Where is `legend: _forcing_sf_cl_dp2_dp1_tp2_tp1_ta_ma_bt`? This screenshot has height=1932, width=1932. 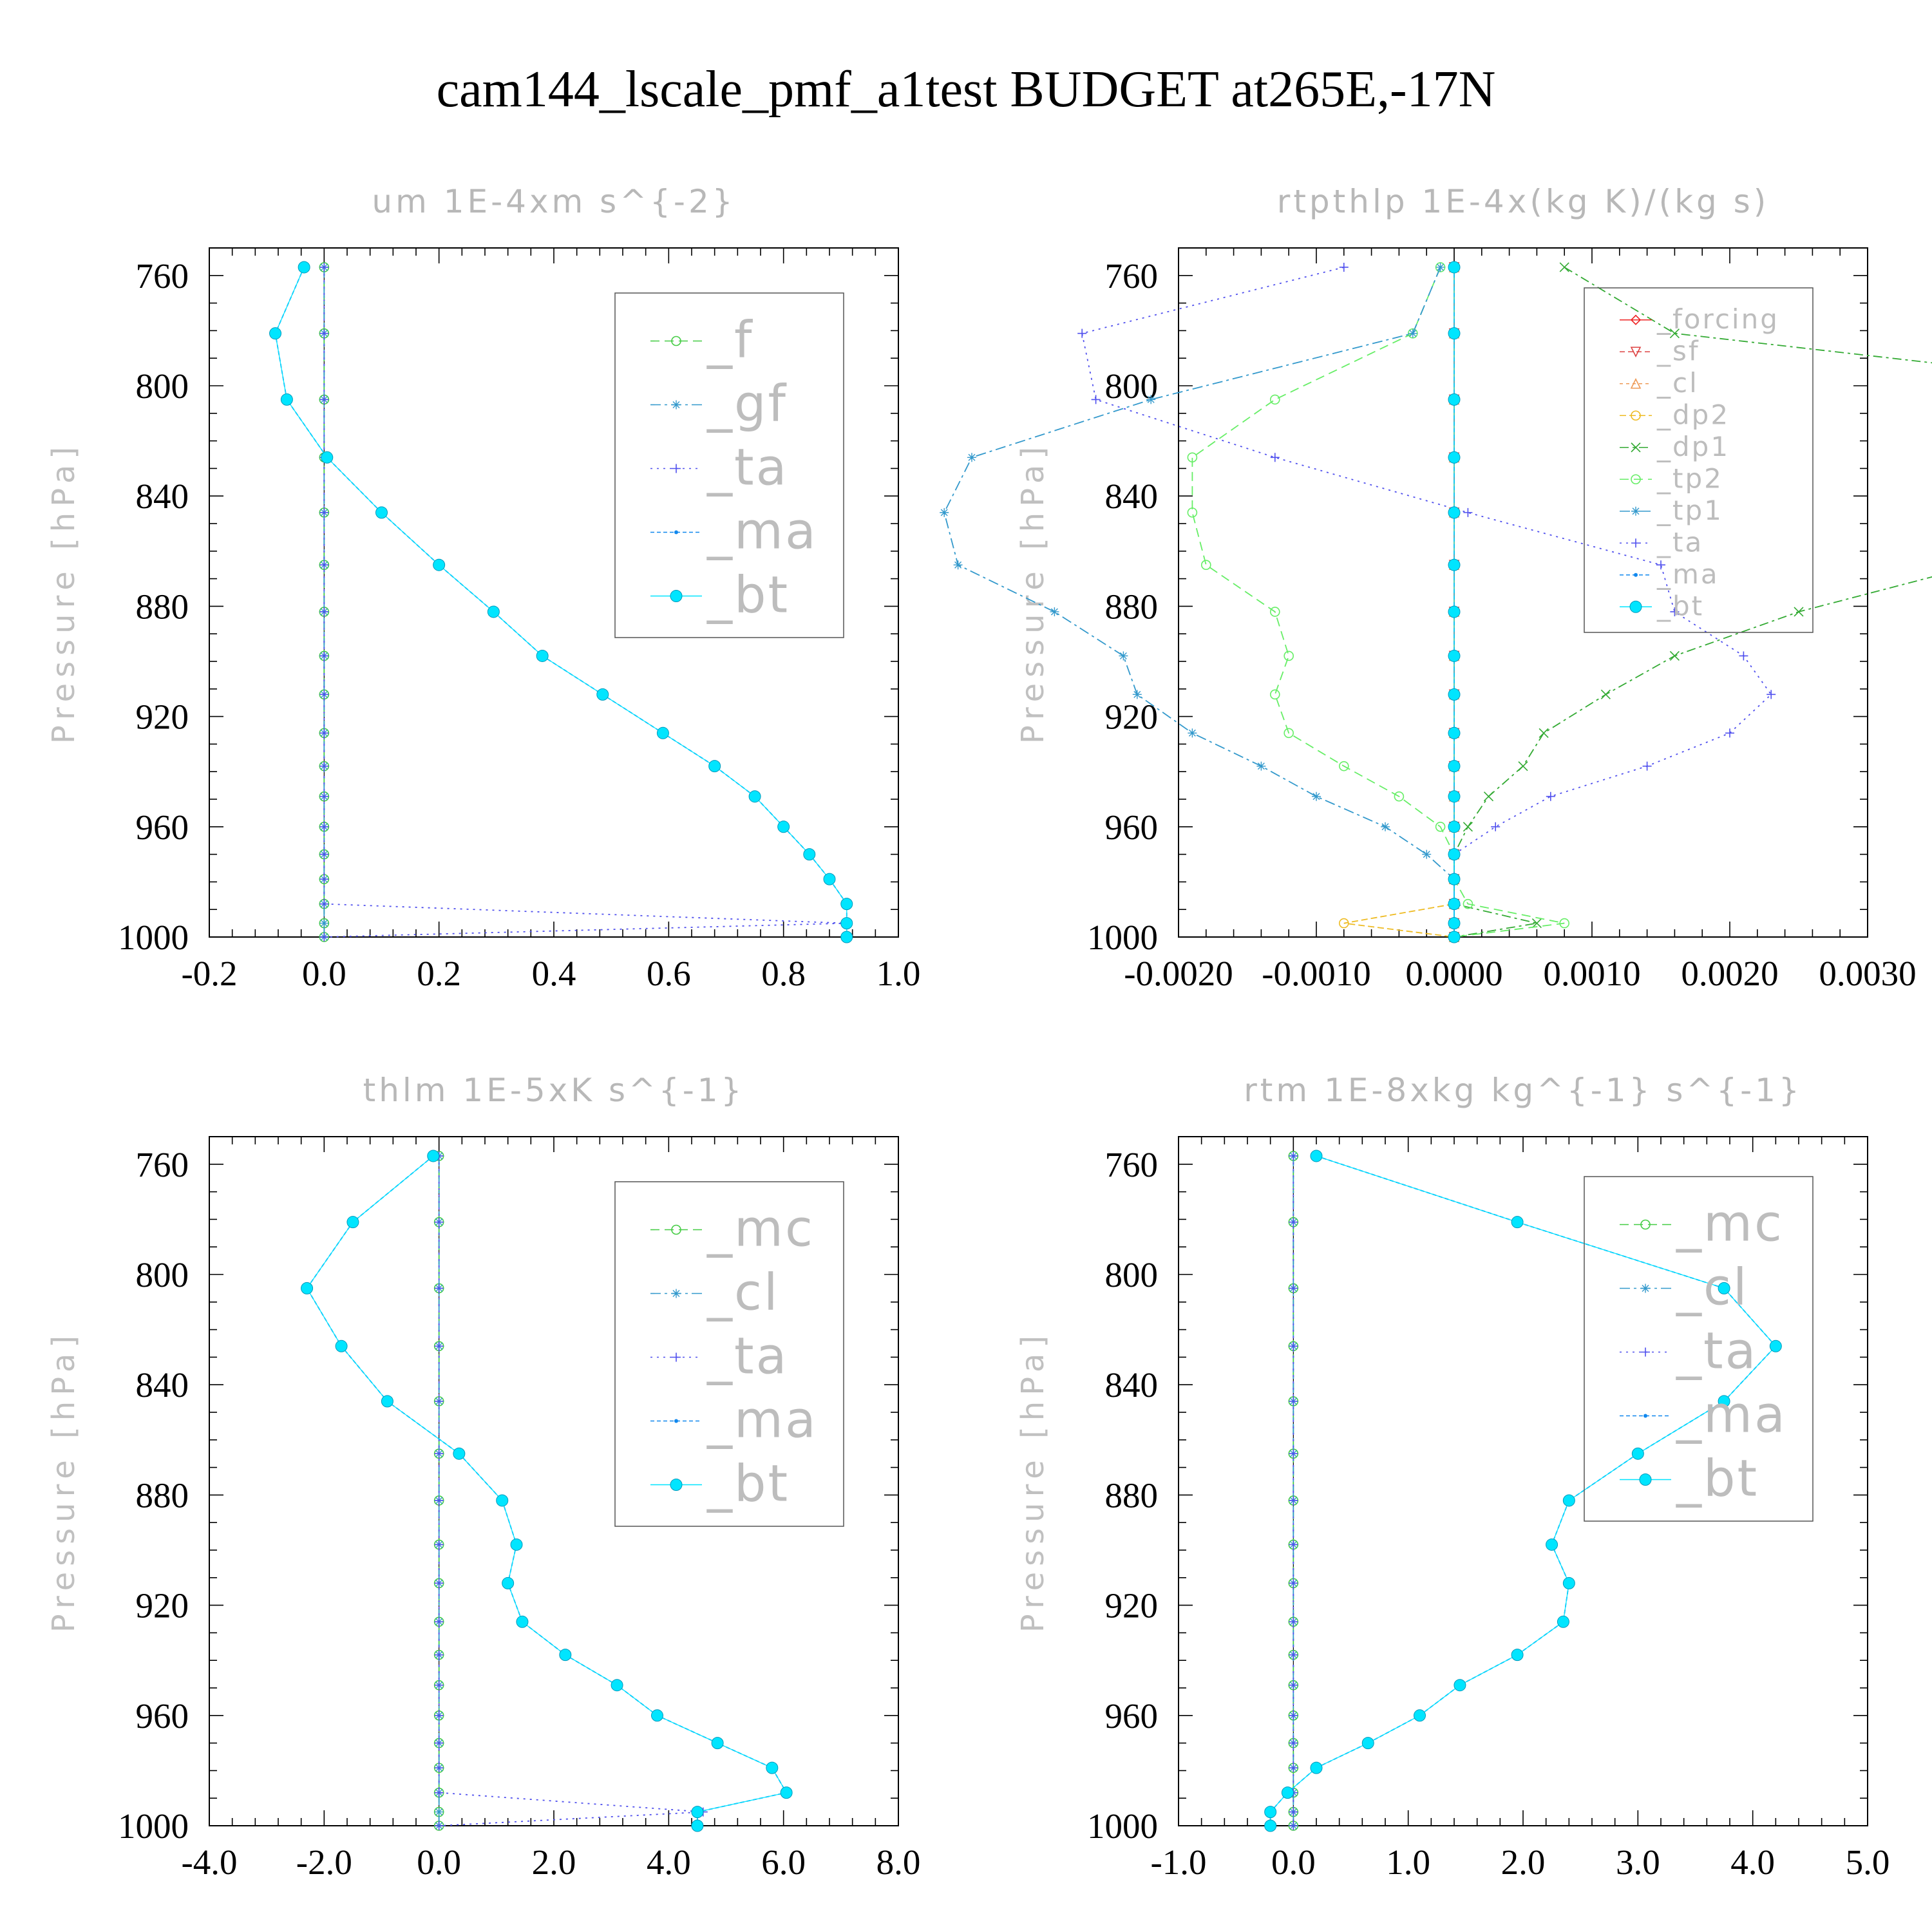 legend: _forcing_sf_cl_dp2_dp1_tp2_tp1_ta_ma_bt is located at coordinates (1699, 460).